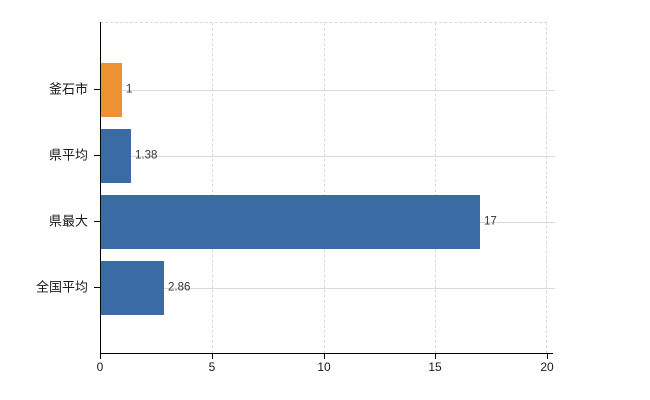 Image resolution: width=650 pixels, height=400 pixels. I want to click on bar-value-label: 1.38, so click(146, 155).